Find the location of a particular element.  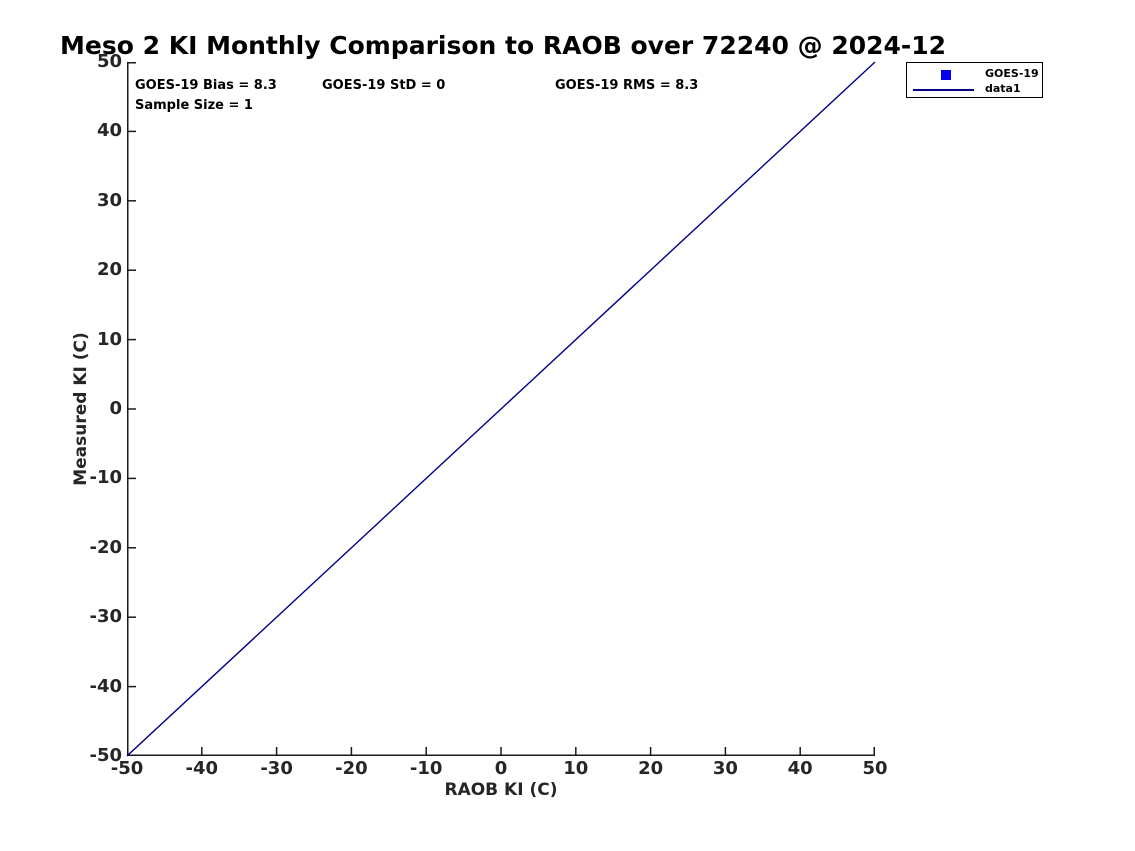

y-tick-label: 20 is located at coordinates (109, 270).